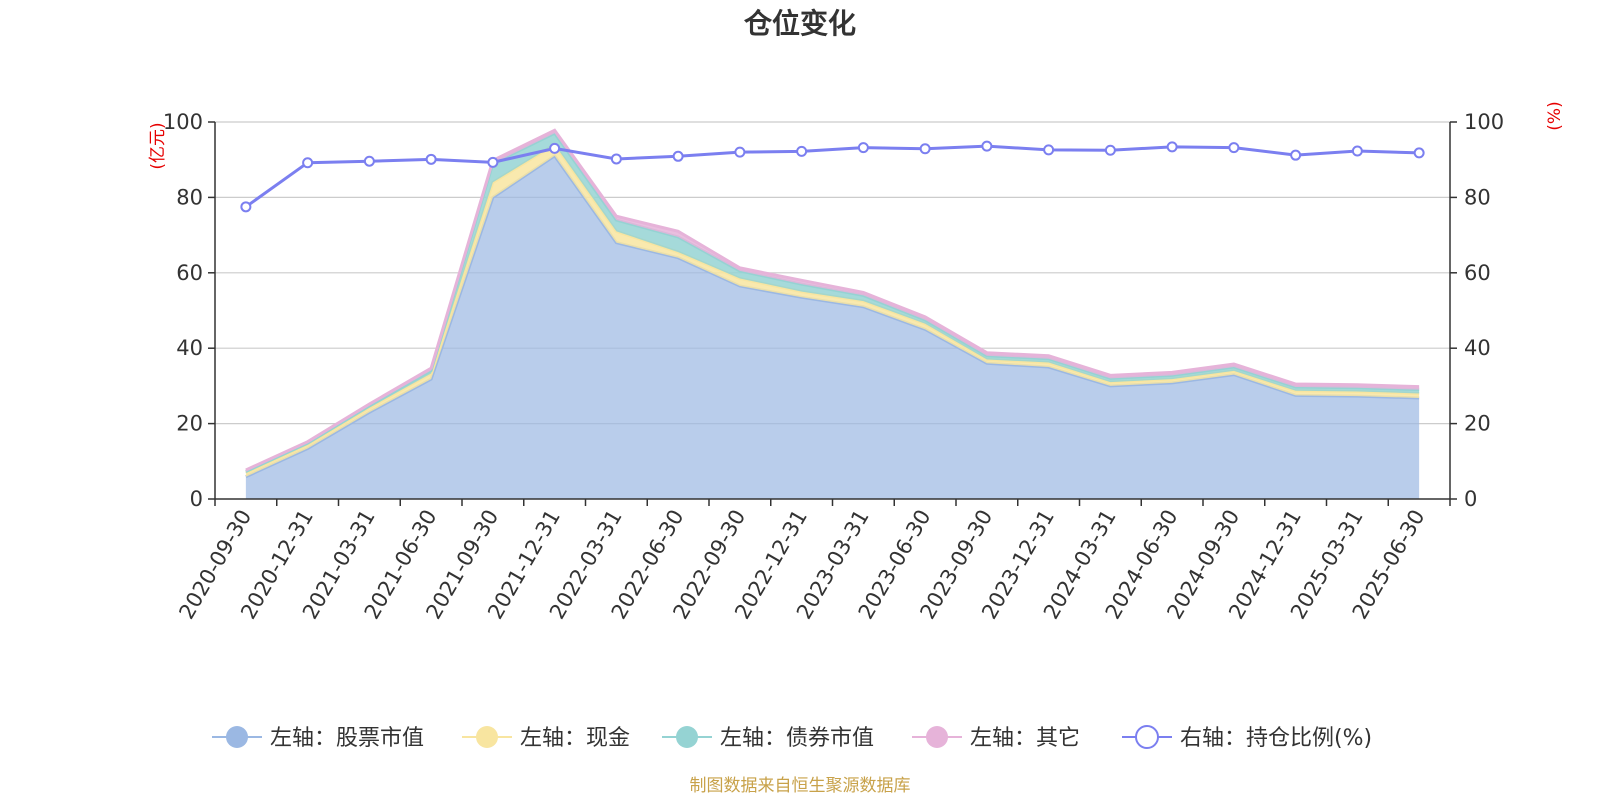 Image resolution: width=1600 pixels, height=800 pixels. What do you see at coordinates (800, 23) in the screenshot?
I see `chart-title: 仓位变化` at bounding box center [800, 23].